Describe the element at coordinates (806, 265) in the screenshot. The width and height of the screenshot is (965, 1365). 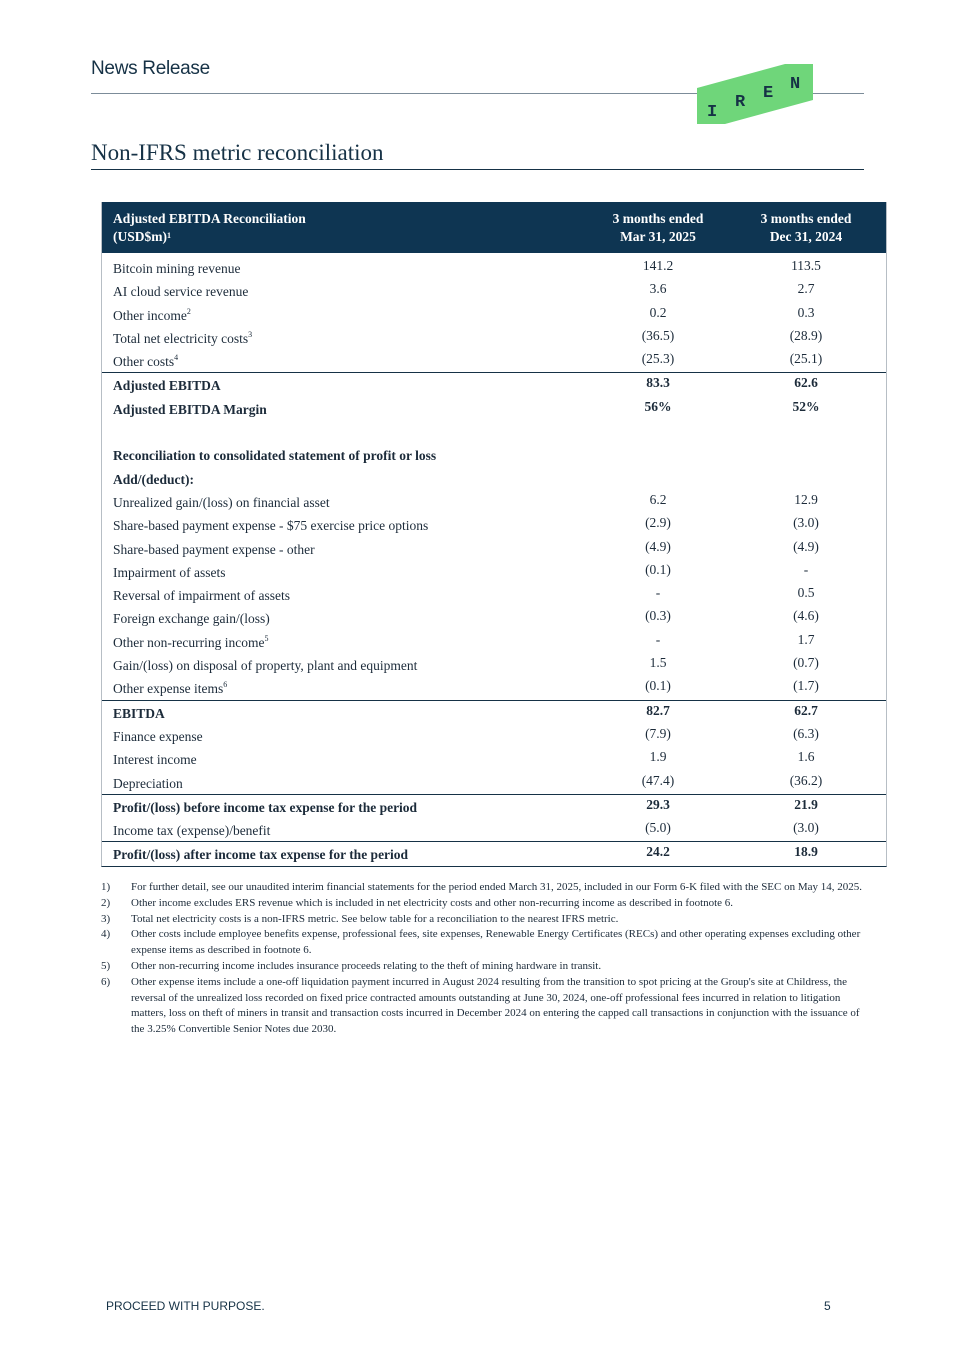
I see `value-dec-2024: 113.5` at that location.